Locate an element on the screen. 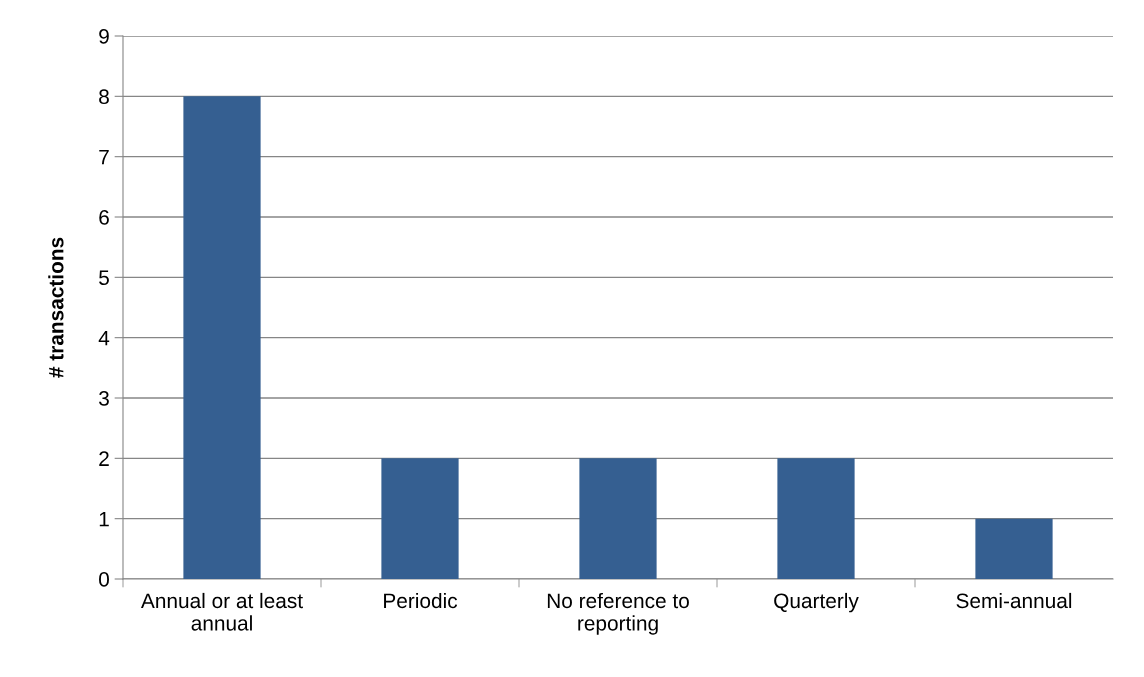 This screenshot has height=677, width=1144. y-tick-label: 1 is located at coordinates (104, 519).